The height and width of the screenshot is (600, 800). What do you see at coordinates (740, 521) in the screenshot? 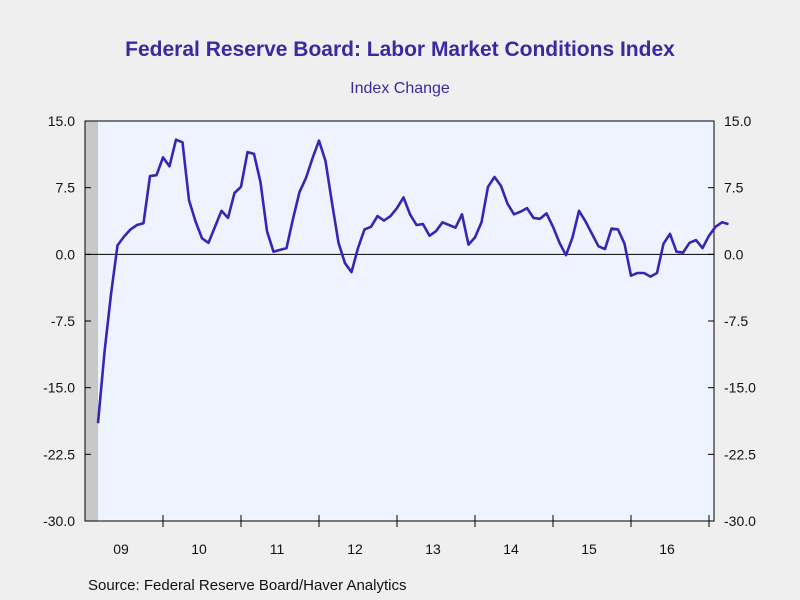
I see `y-tick-label-right: -30.0` at bounding box center [740, 521].